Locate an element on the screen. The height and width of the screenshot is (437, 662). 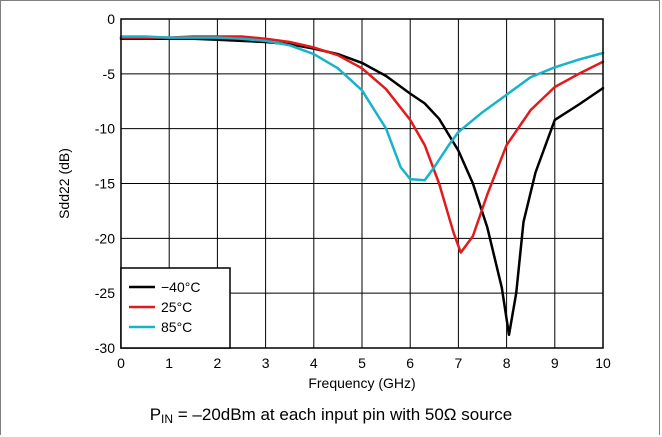
x-tick-label: 1 is located at coordinates (169, 363).